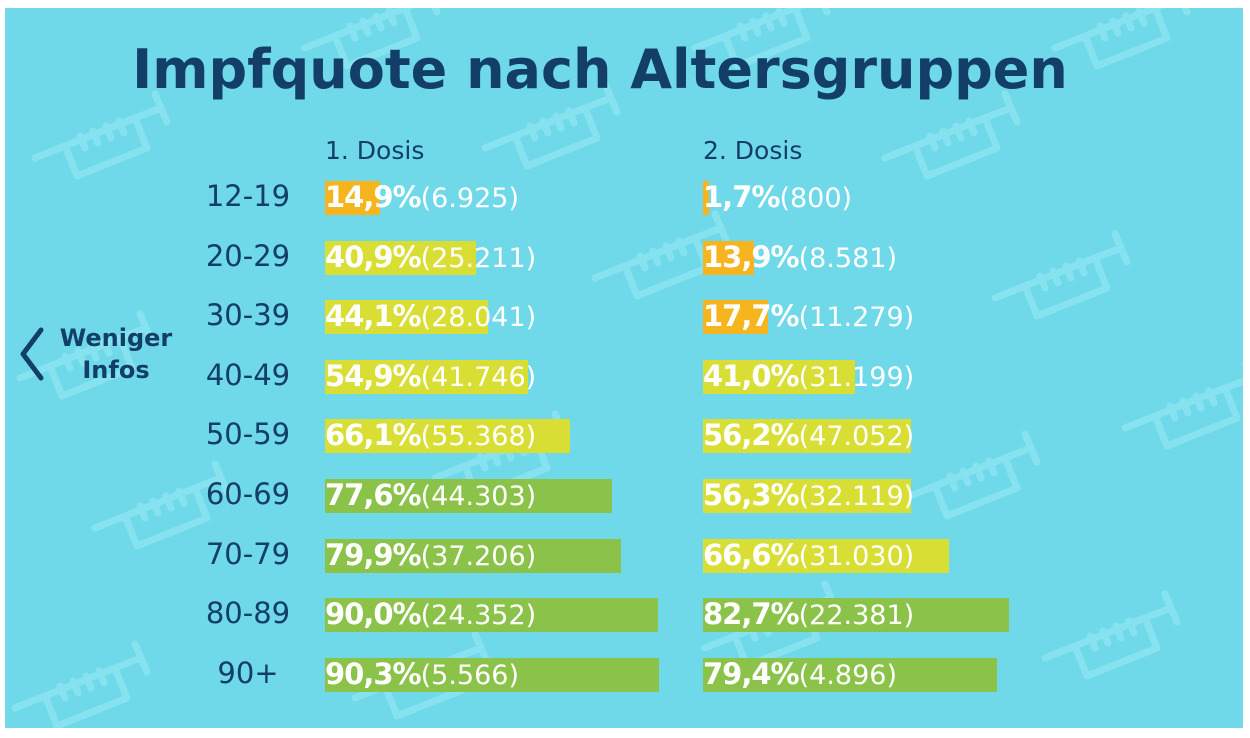 The image size is (1250, 738). What do you see at coordinates (478, 437) in the screenshot?
I see `count-label: (55.368)` at bounding box center [478, 437].